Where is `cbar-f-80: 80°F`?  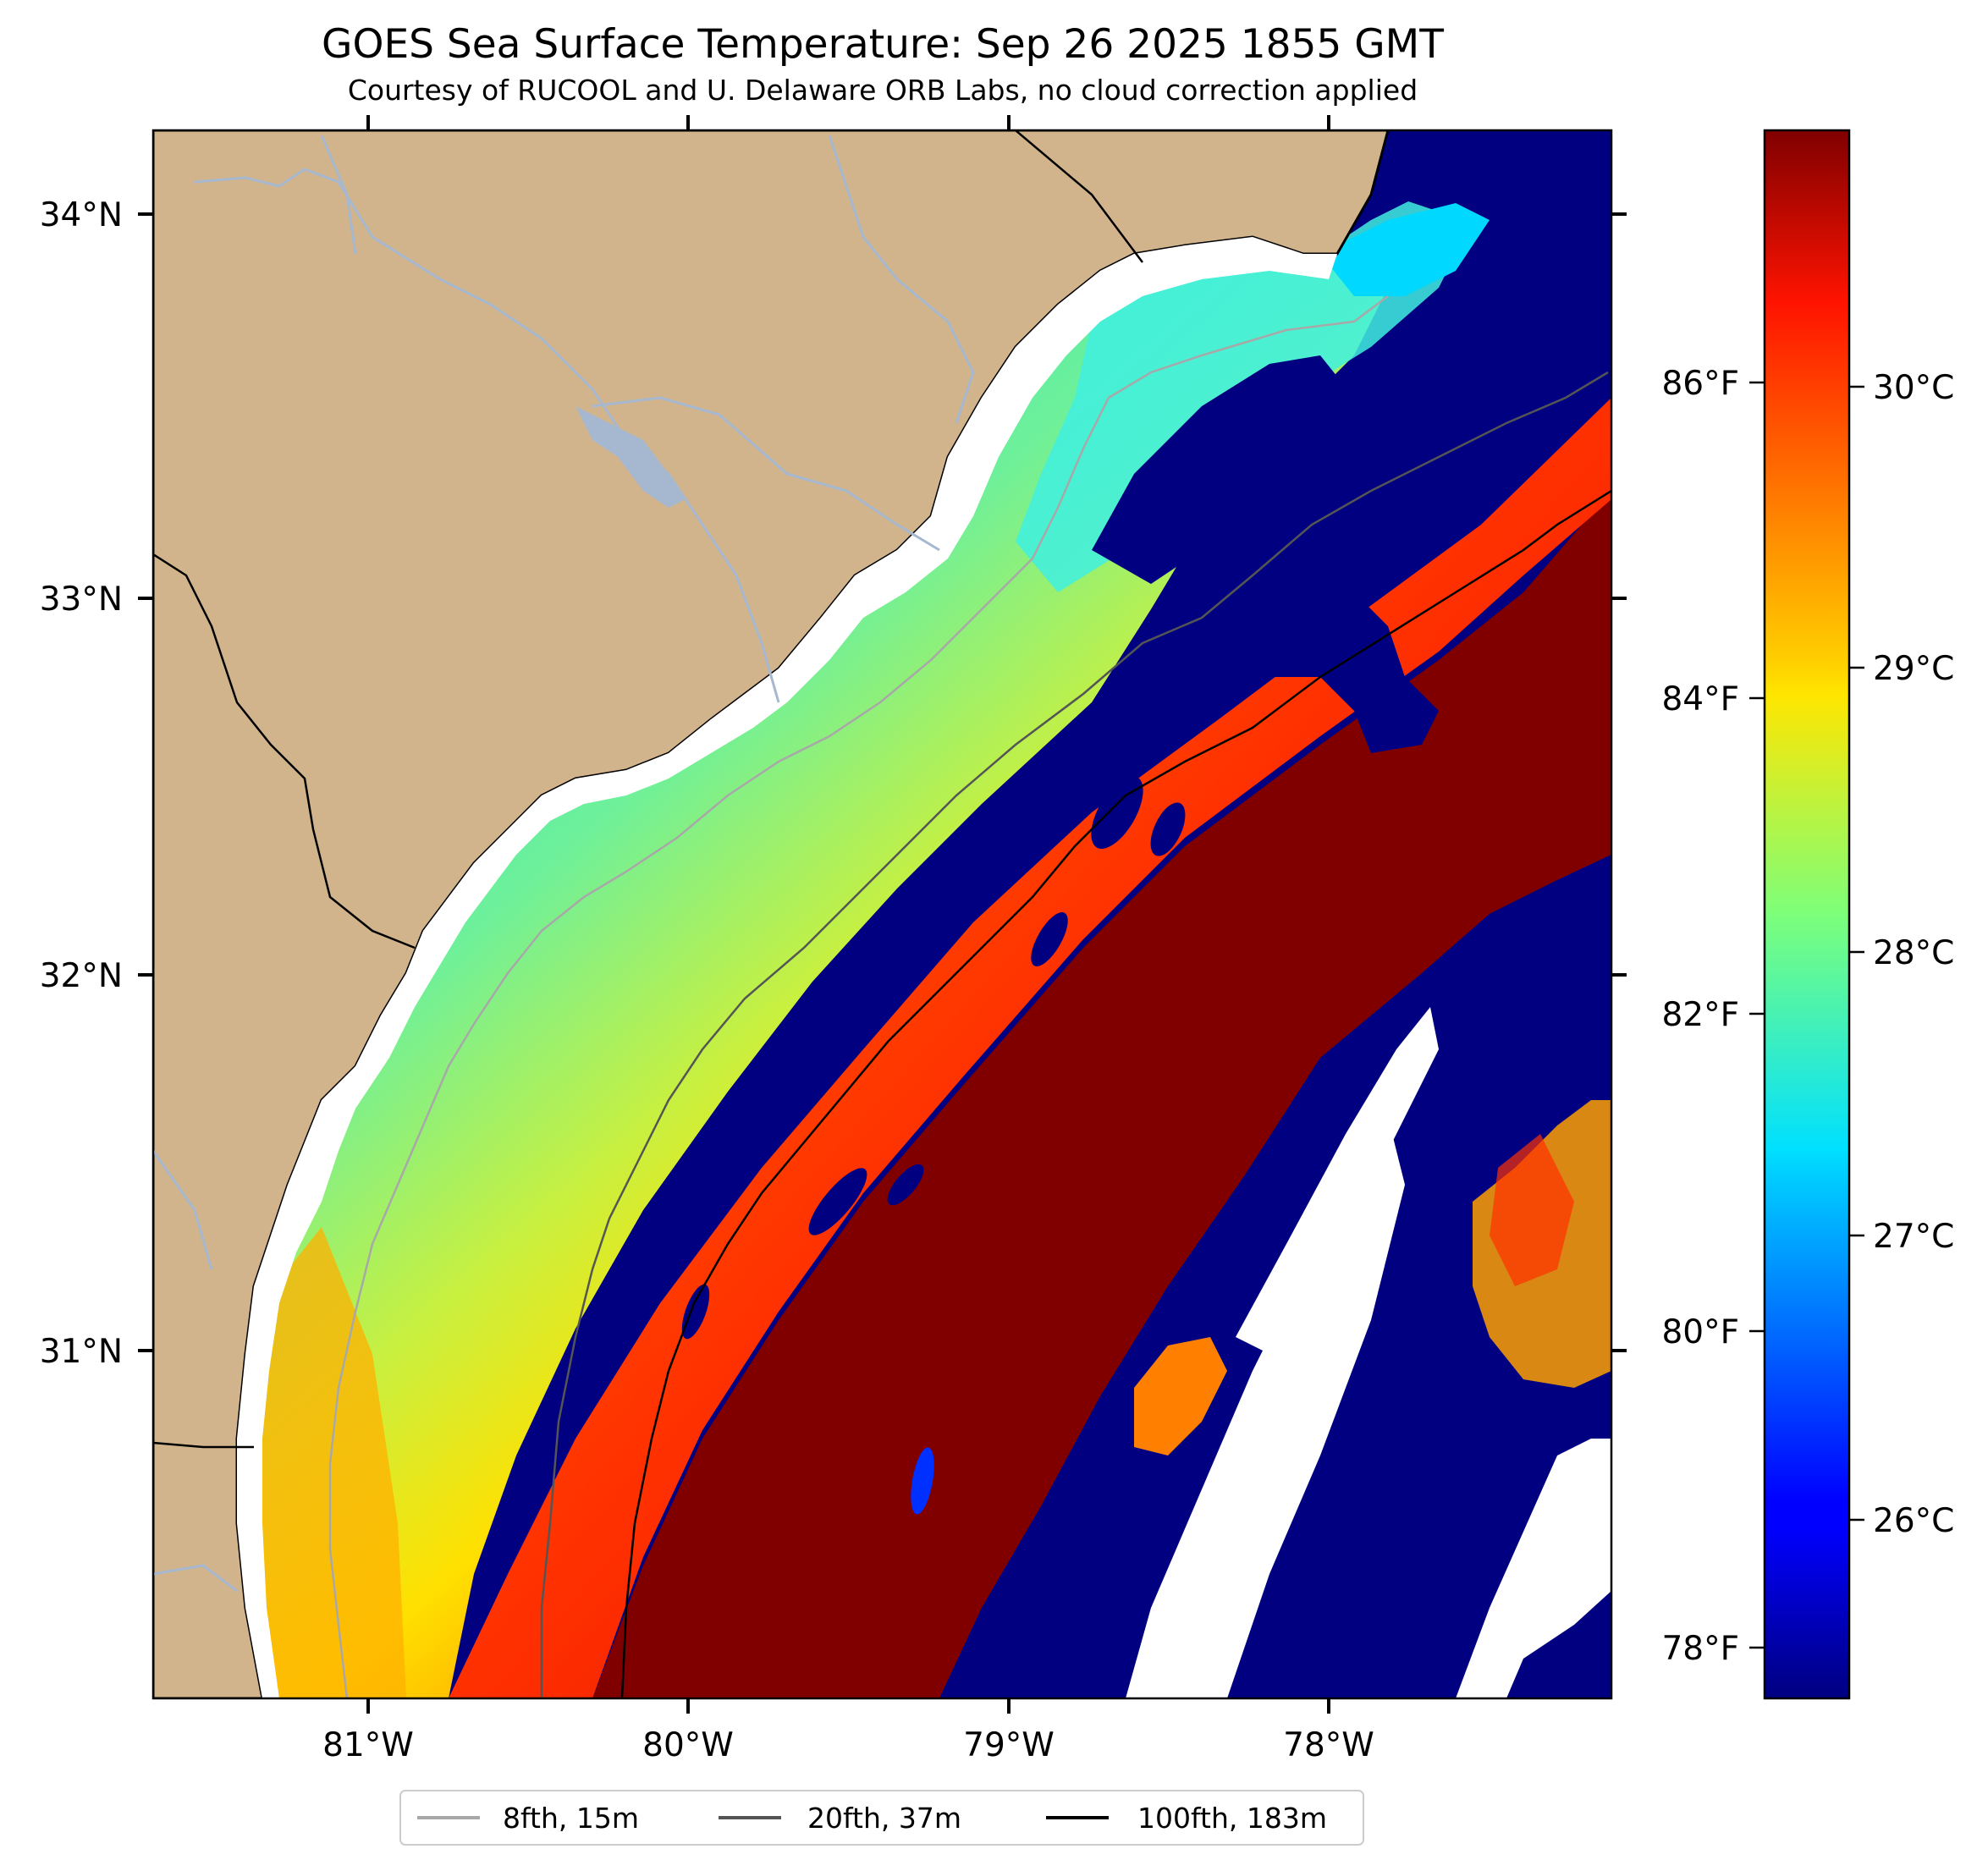
cbar-f-80: 80°F is located at coordinates (1700, 1332).